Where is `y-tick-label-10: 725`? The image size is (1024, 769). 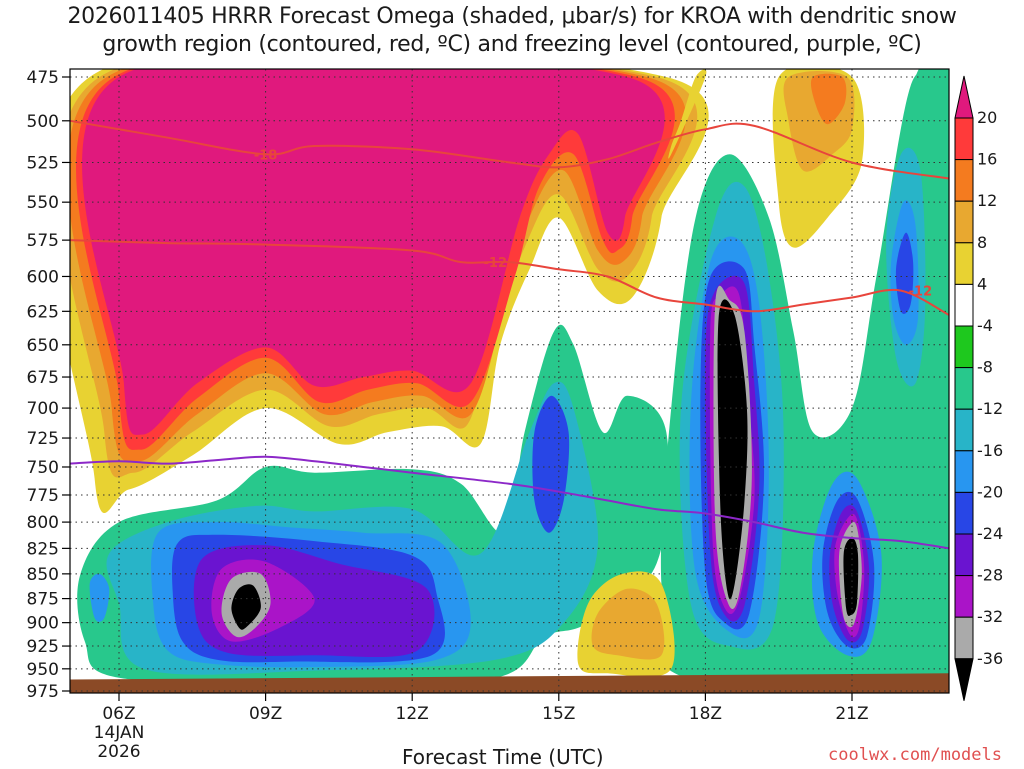 y-tick-label-10: 725 is located at coordinates (43, 439).